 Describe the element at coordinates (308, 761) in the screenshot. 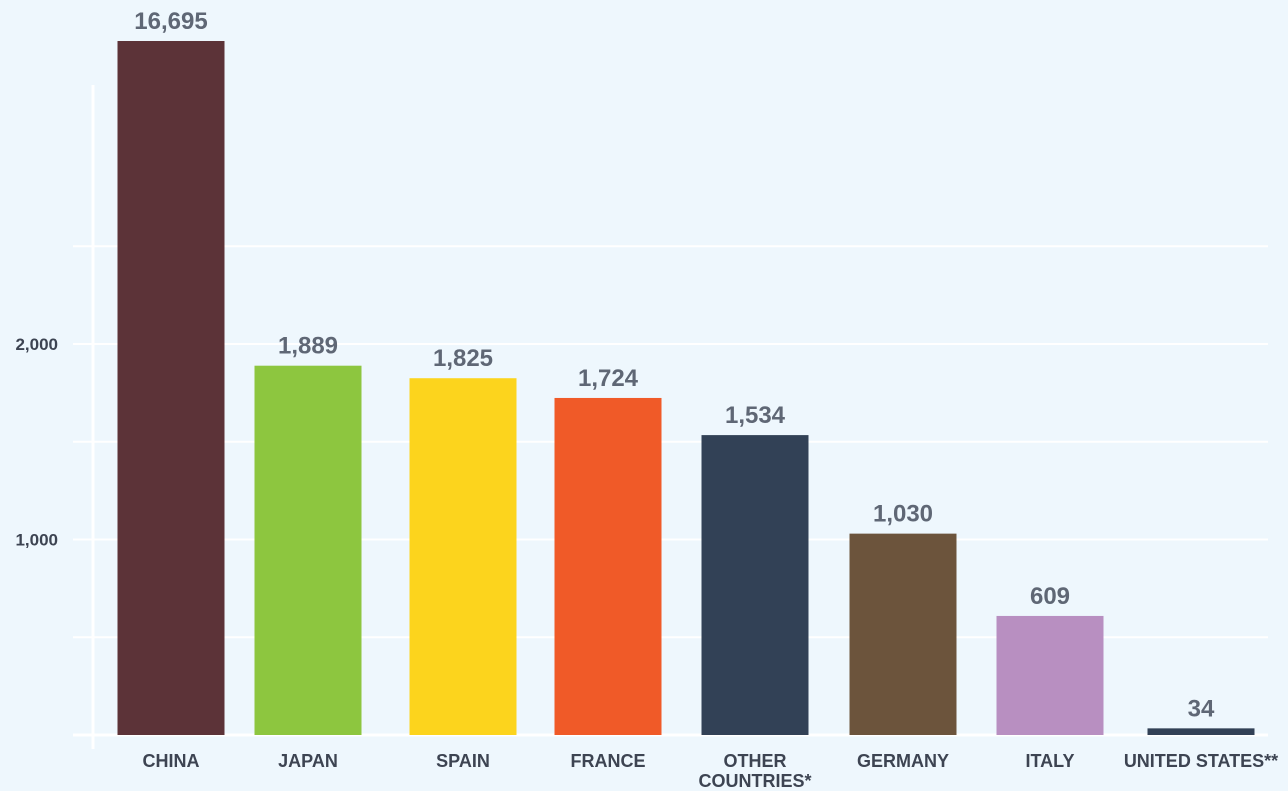

I see `x-tick-label: JAPAN` at that location.